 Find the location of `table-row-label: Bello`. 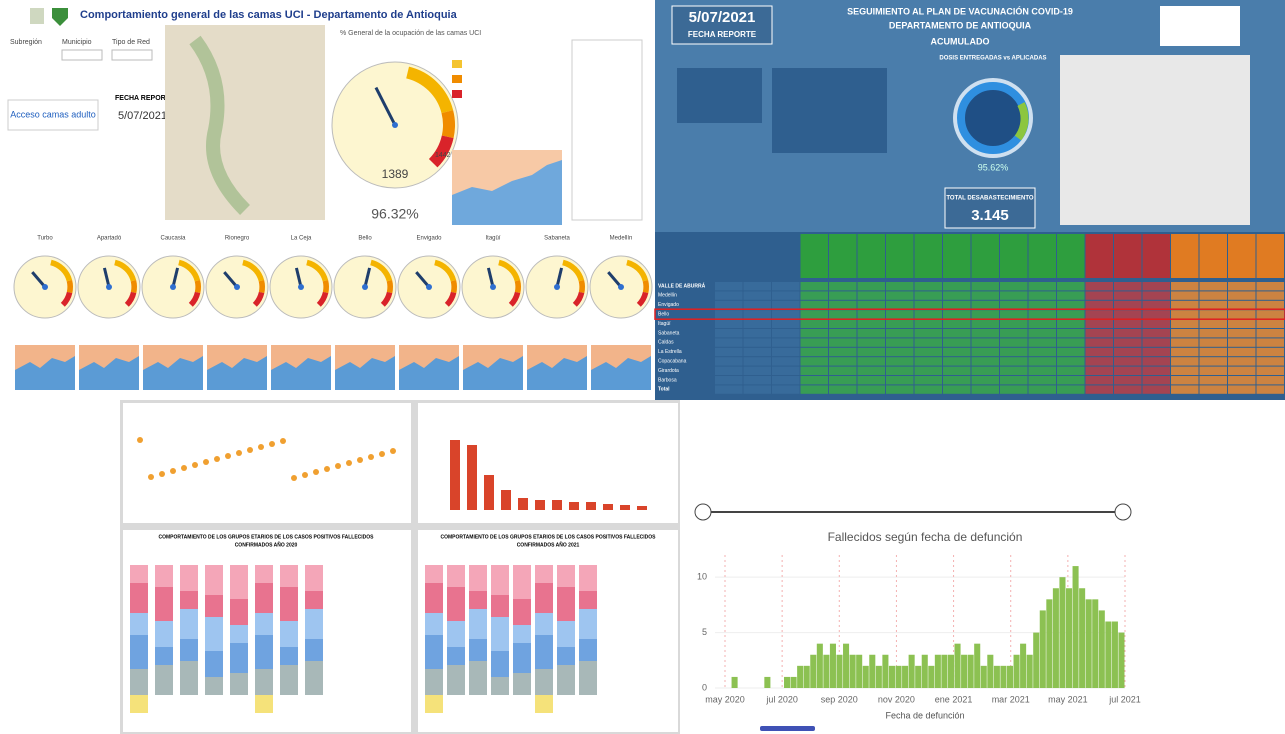

table-row-label: Bello is located at coordinates (663, 315).